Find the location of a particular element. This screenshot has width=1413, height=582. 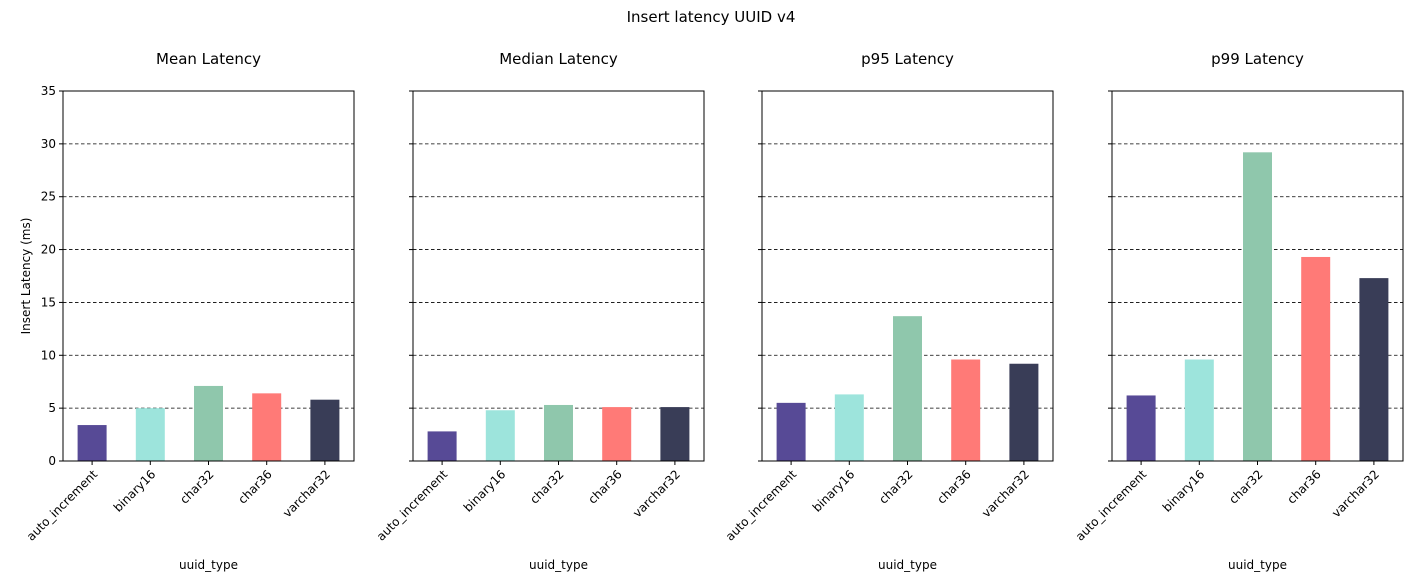

subplot-title: p99 Latency is located at coordinates (1257, 59).